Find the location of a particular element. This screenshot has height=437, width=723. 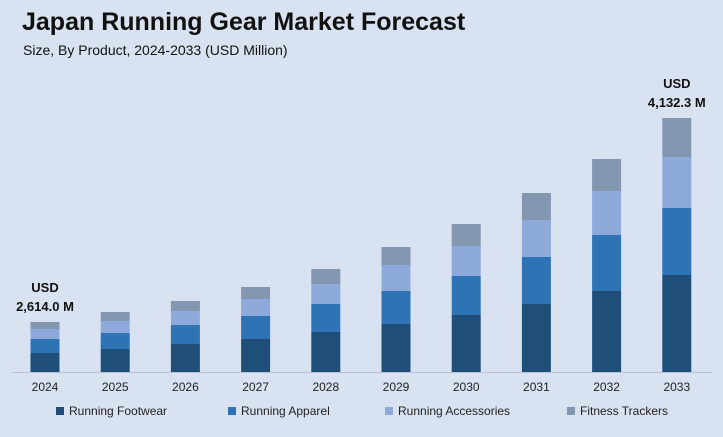

legend-item-running-apparel: Running Apparel is located at coordinates (279, 411).